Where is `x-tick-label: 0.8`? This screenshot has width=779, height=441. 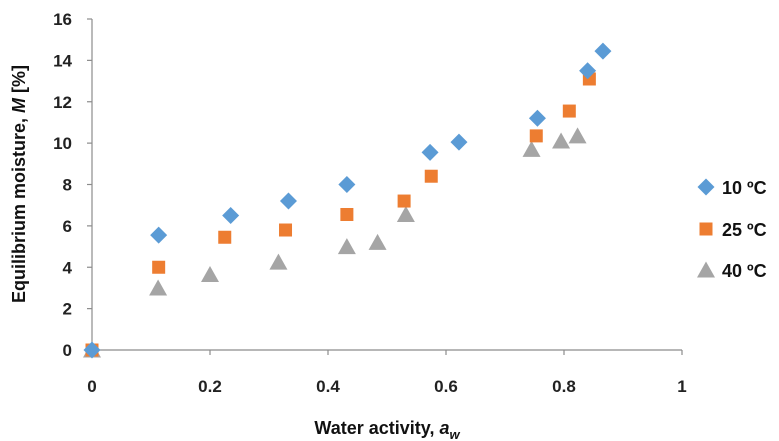 x-tick-label: 0.8 is located at coordinates (564, 386).